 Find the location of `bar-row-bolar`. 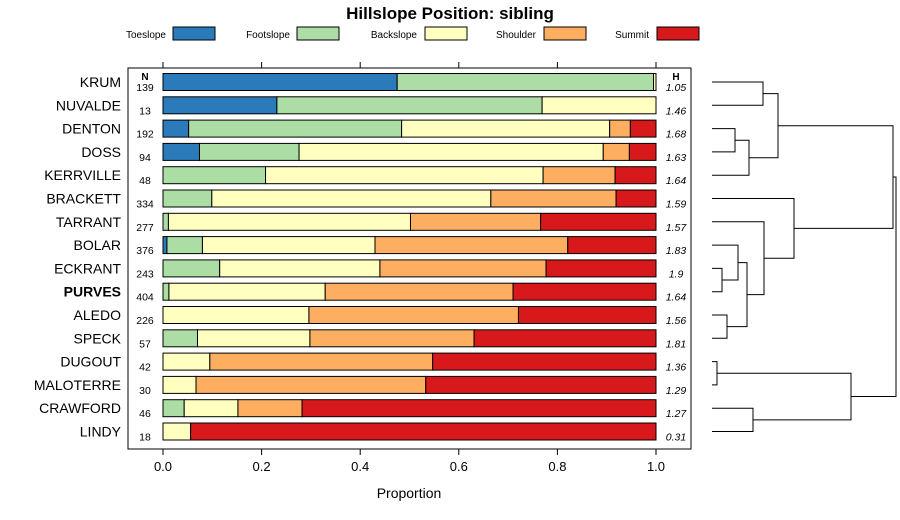

bar-row-bolar is located at coordinates (409, 245).